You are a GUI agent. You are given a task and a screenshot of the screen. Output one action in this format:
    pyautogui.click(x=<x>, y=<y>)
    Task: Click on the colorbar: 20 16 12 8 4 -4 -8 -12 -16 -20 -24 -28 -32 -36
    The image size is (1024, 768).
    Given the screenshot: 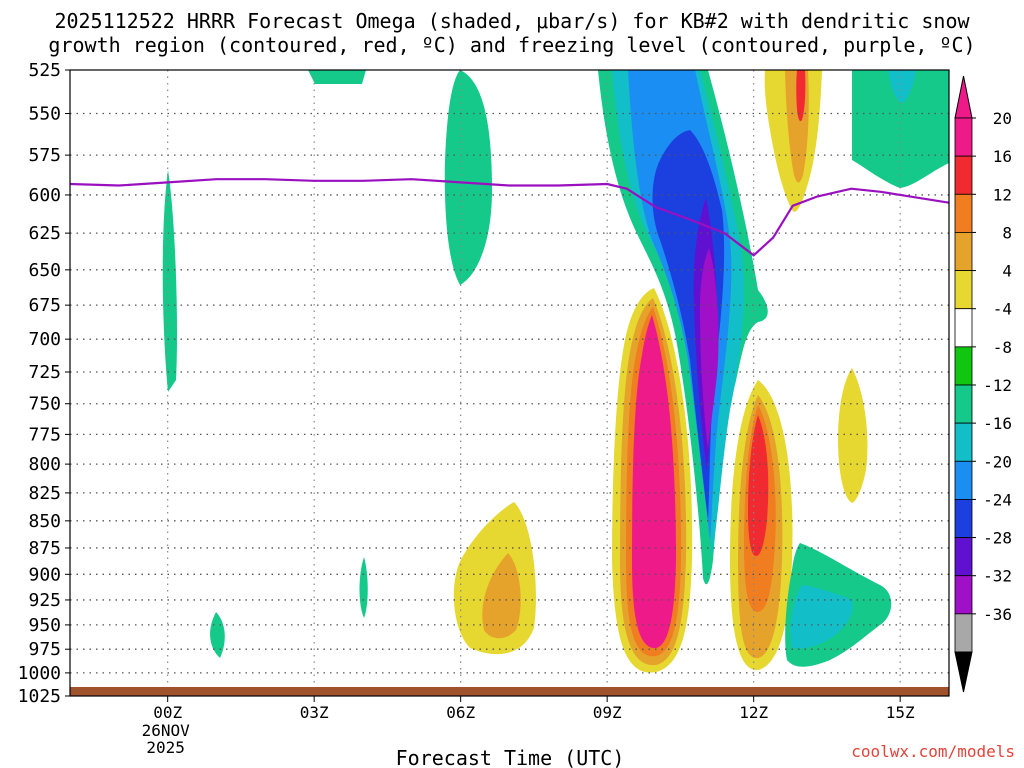 What is the action you would take?
    pyautogui.click(x=983, y=384)
    